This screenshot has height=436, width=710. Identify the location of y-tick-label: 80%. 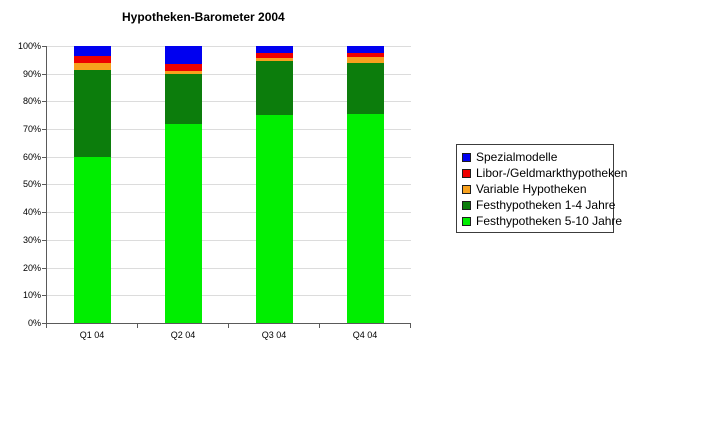
(31, 101).